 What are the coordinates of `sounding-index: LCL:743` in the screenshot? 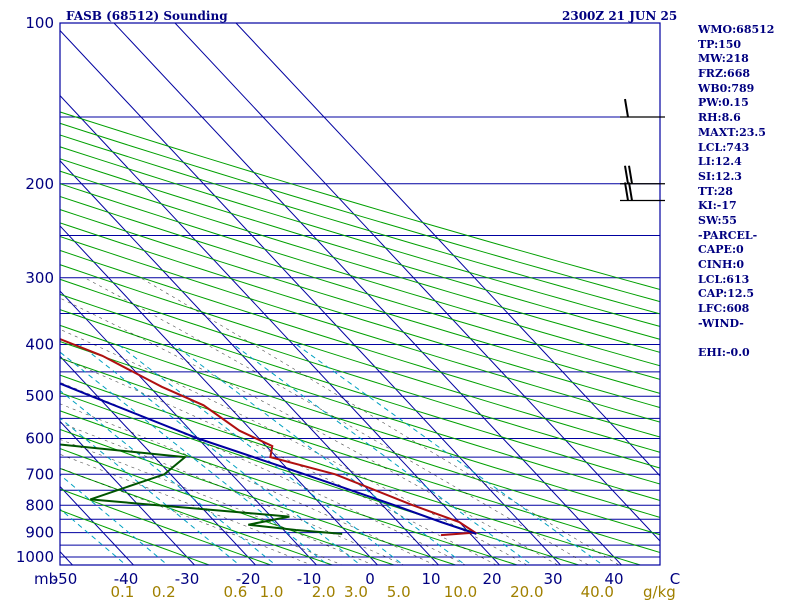 It's located at (724, 147).